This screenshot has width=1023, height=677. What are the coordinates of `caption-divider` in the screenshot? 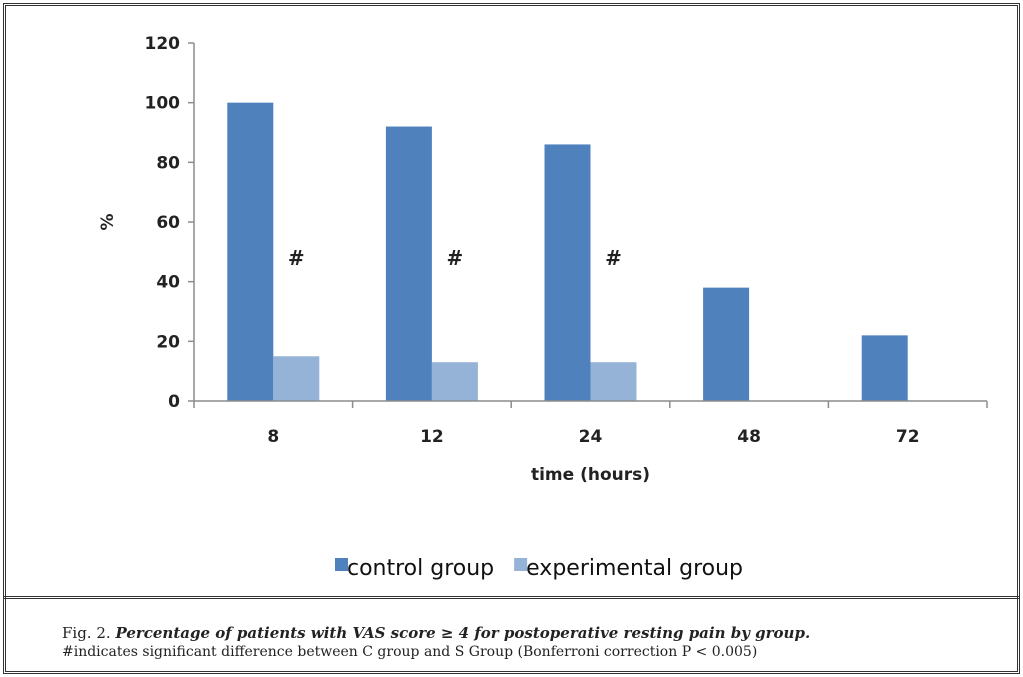 It's located at (511, 597).